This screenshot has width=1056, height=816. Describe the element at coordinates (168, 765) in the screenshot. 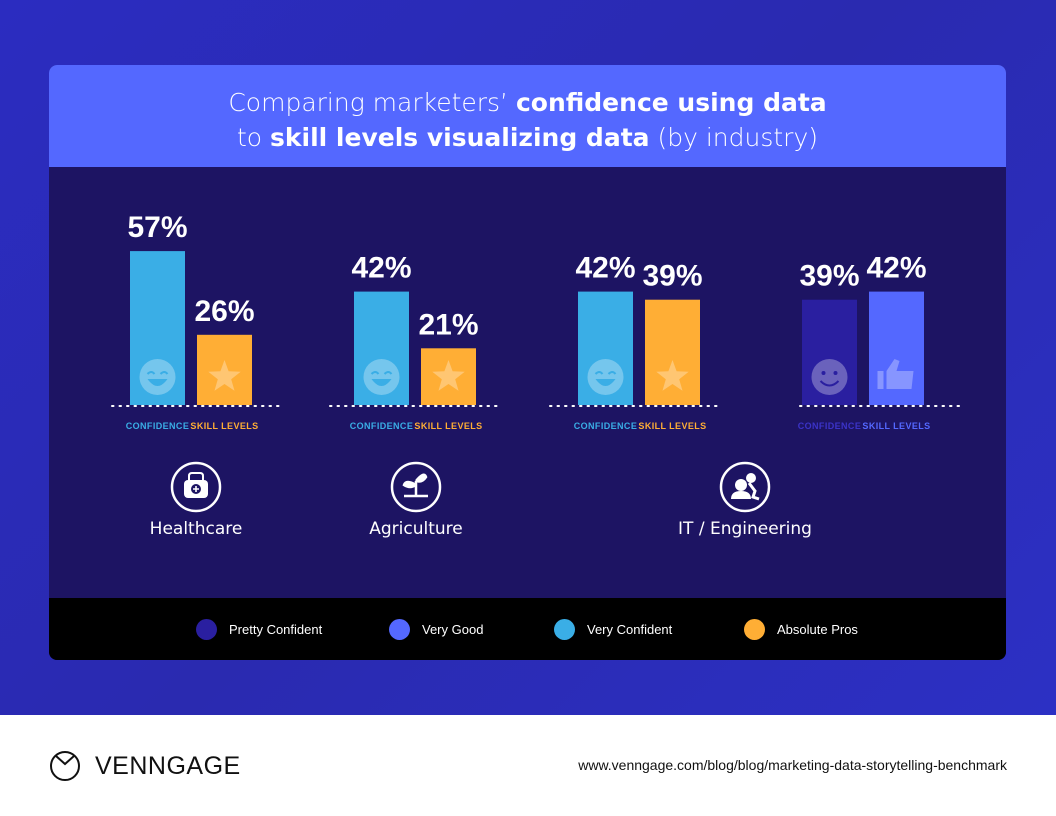

I see `brand-name: VENNGAGE` at that location.